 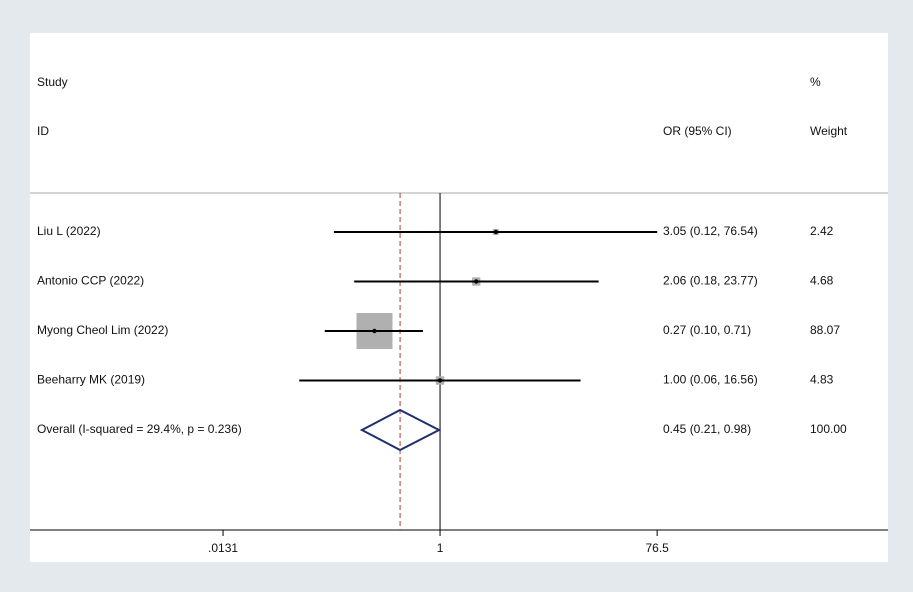 What do you see at coordinates (707, 330) in the screenshot?
I see `estimate-label: 0.27 (0.10, 0.71)` at bounding box center [707, 330].